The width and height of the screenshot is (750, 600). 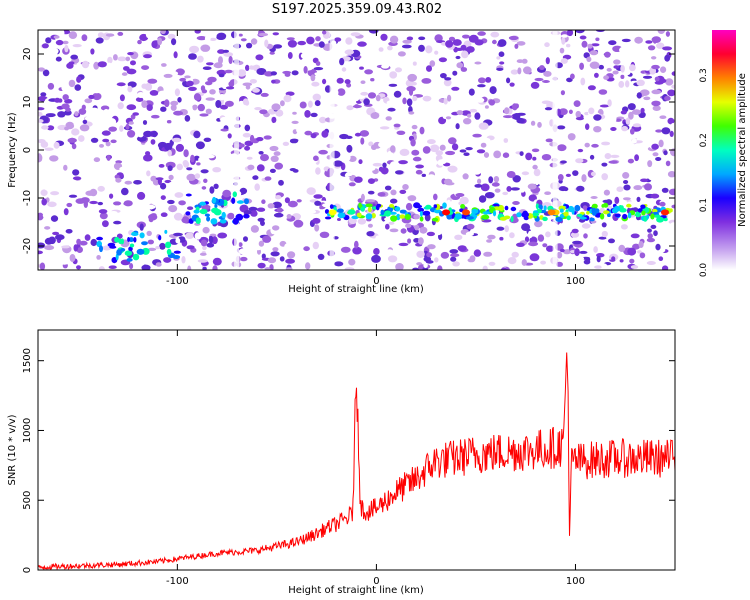 I want to click on x-tick-label: 0, so click(x=376, y=281).